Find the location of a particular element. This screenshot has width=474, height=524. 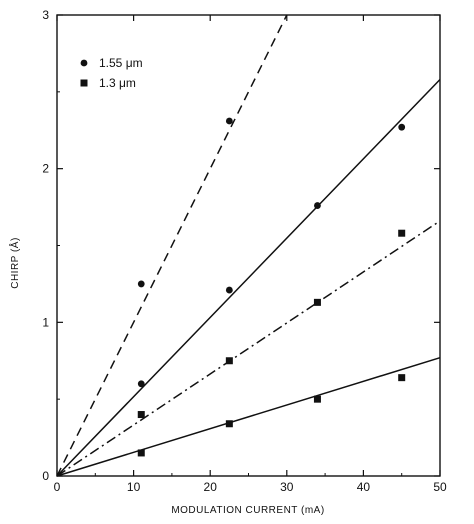

x-tick-label-30: 30 is located at coordinates (287, 487).